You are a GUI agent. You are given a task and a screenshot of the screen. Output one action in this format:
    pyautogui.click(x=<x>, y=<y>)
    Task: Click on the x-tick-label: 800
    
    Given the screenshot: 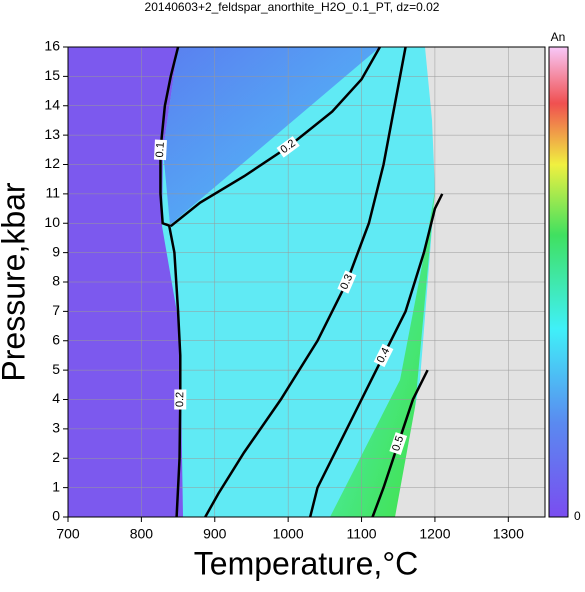 What is the action you would take?
    pyautogui.click(x=142, y=534)
    